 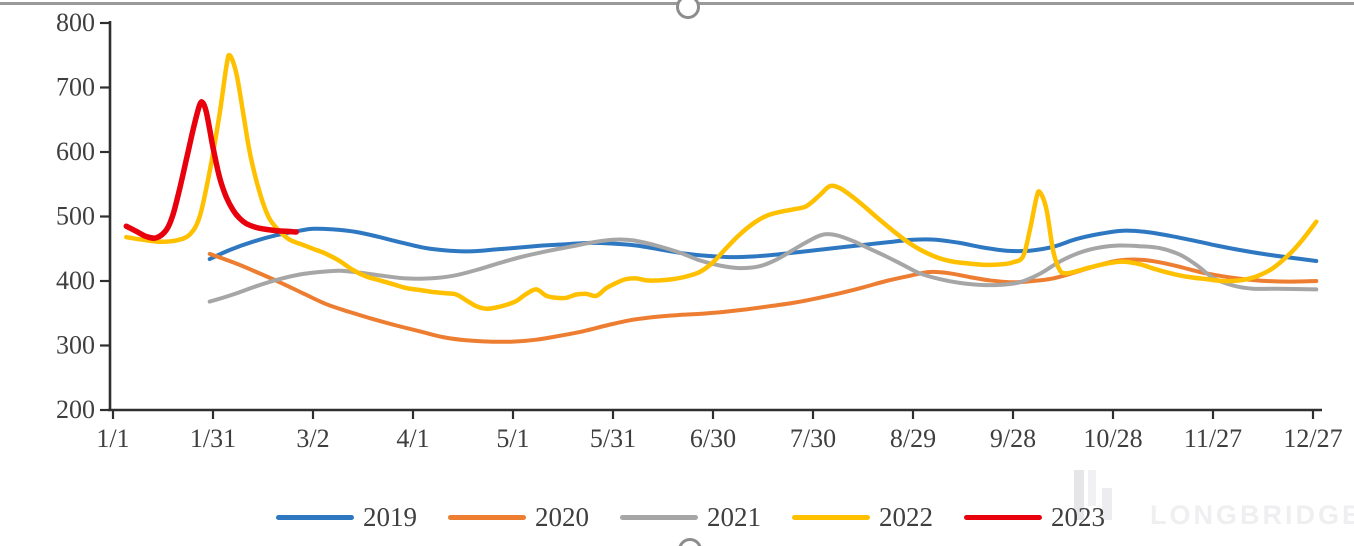 What do you see at coordinates (1013, 438) in the screenshot?
I see `x-axis-label-9-28: 9/28` at bounding box center [1013, 438].